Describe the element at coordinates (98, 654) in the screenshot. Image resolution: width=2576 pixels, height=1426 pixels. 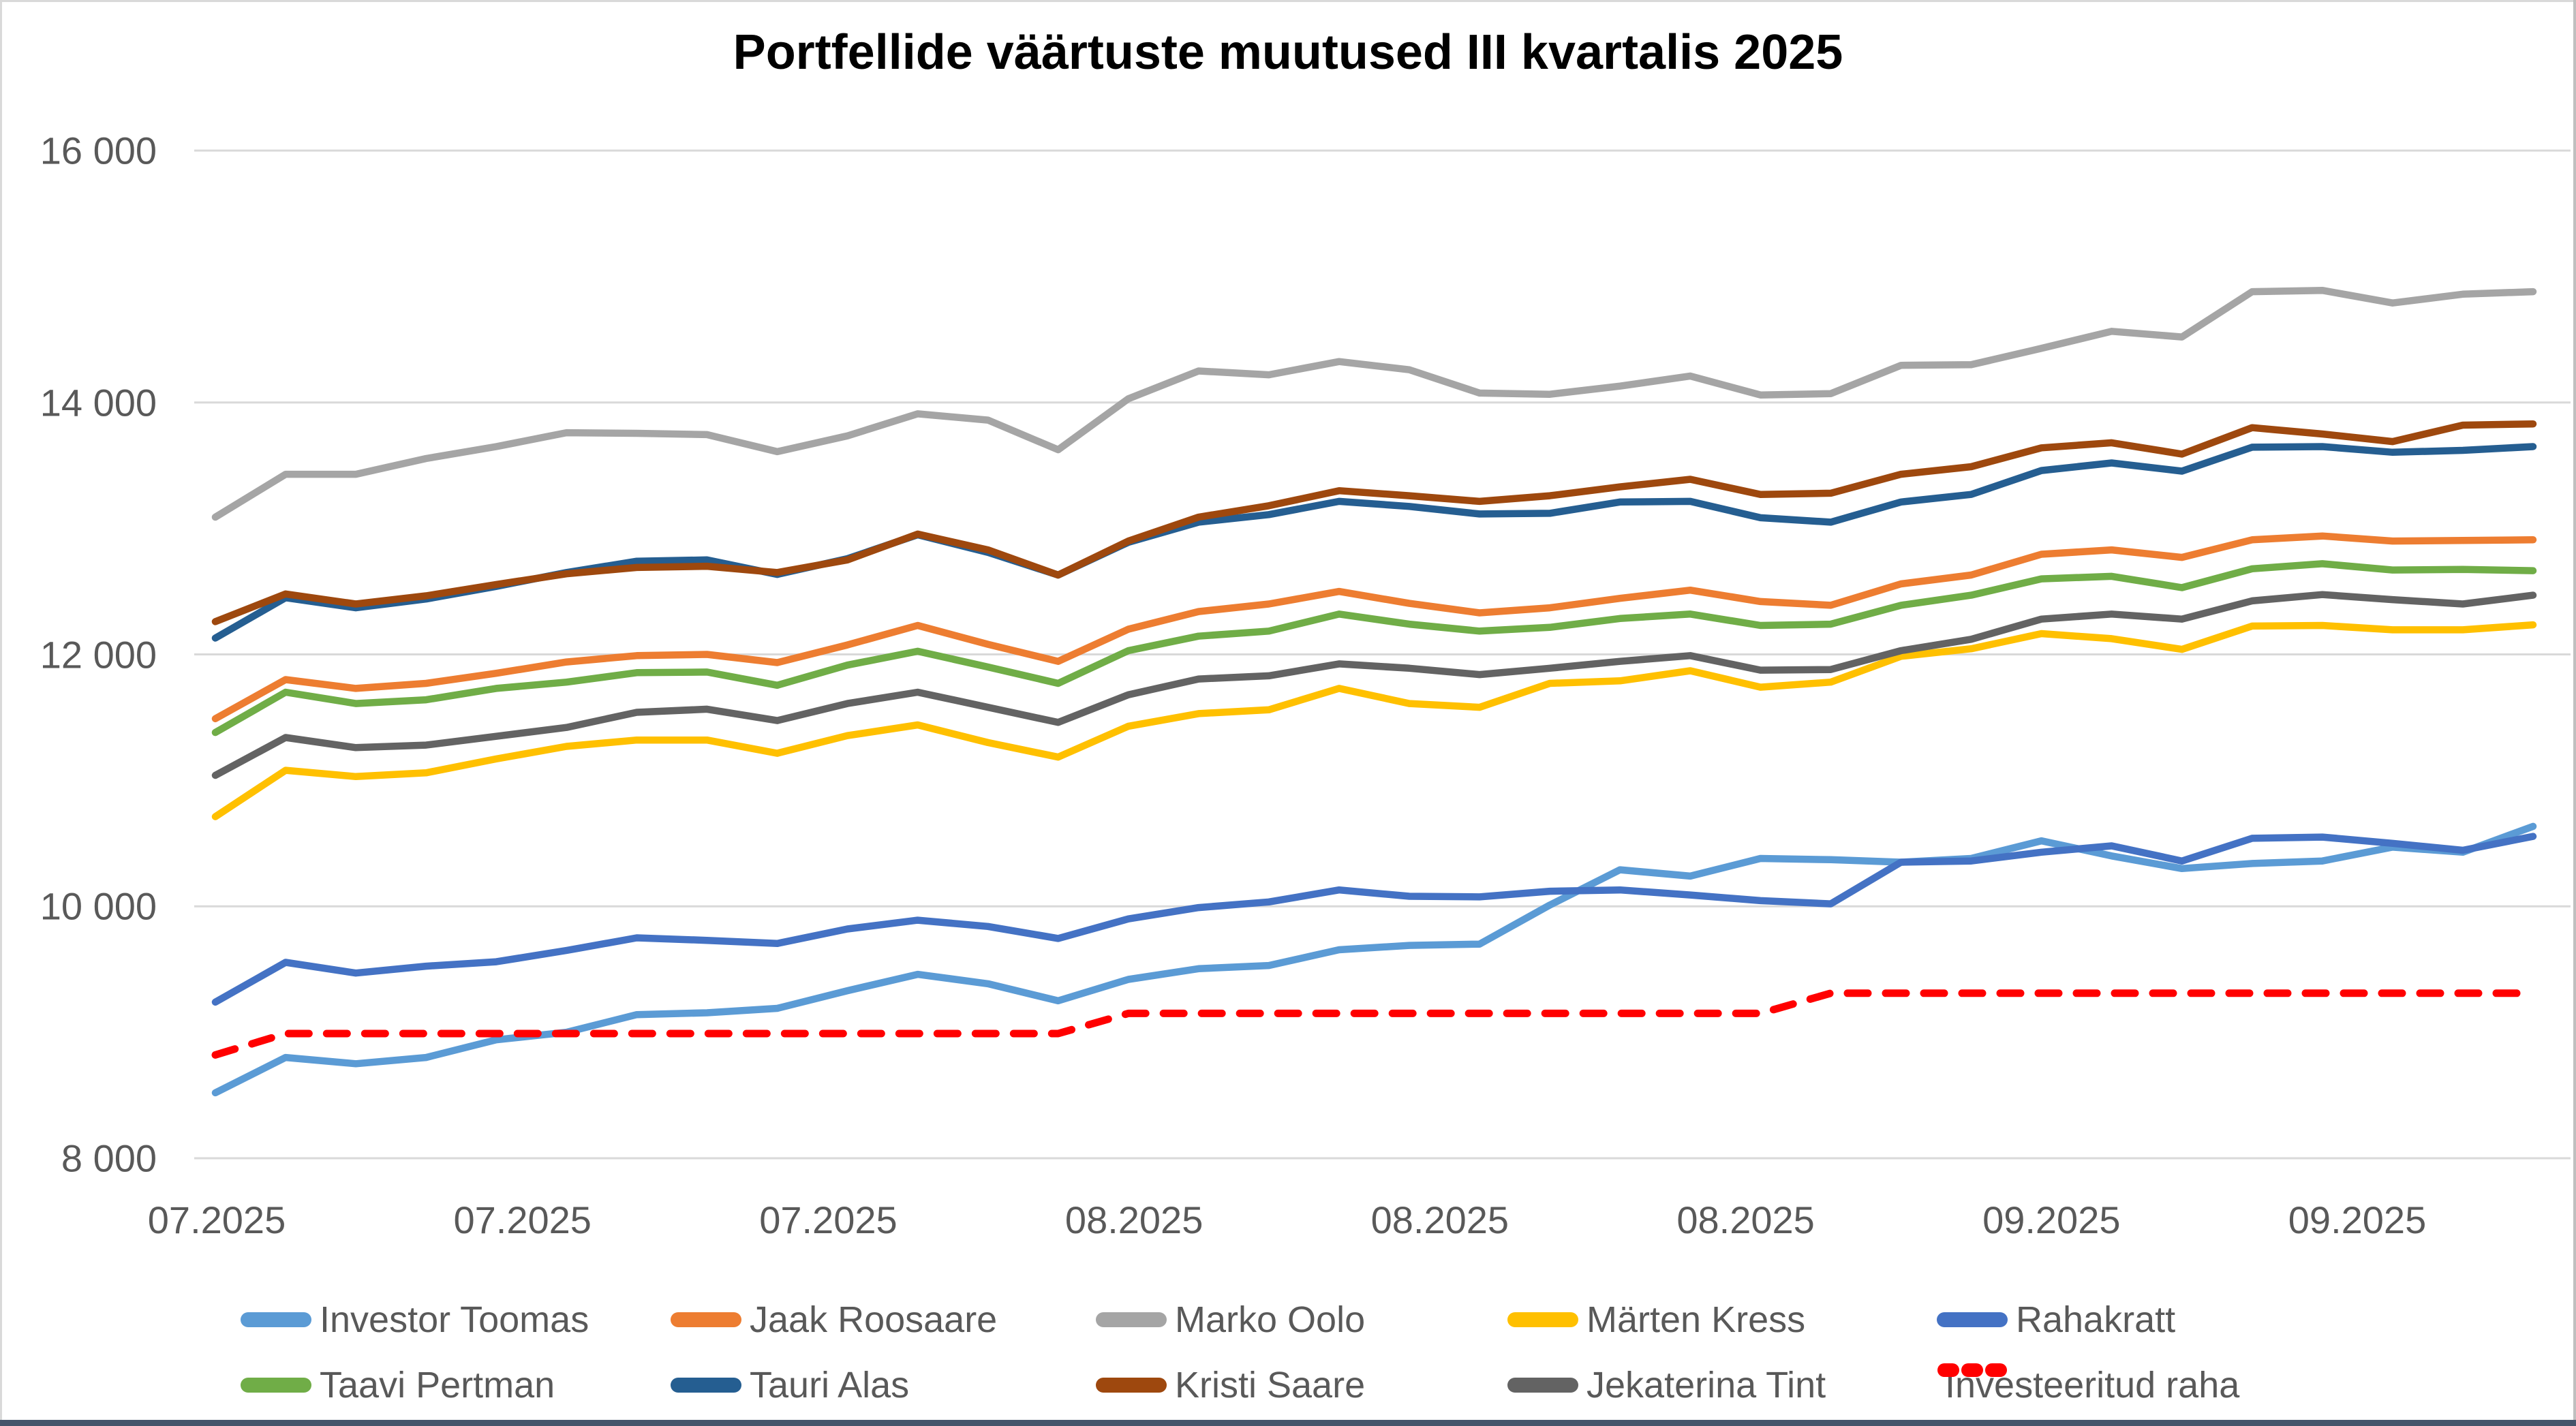
I see `y-axis-tick-label: 12 000` at that location.